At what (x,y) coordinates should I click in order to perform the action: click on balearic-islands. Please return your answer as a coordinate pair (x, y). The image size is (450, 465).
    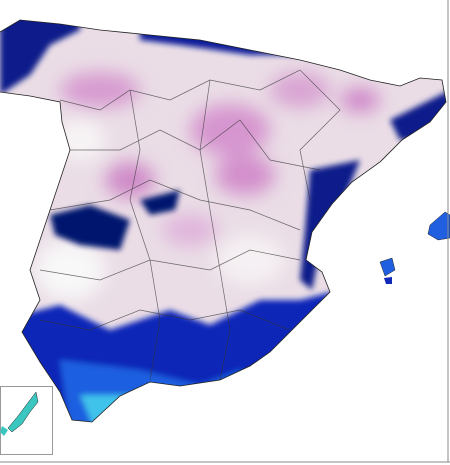
    Looking at the image, I should click on (414, 247).